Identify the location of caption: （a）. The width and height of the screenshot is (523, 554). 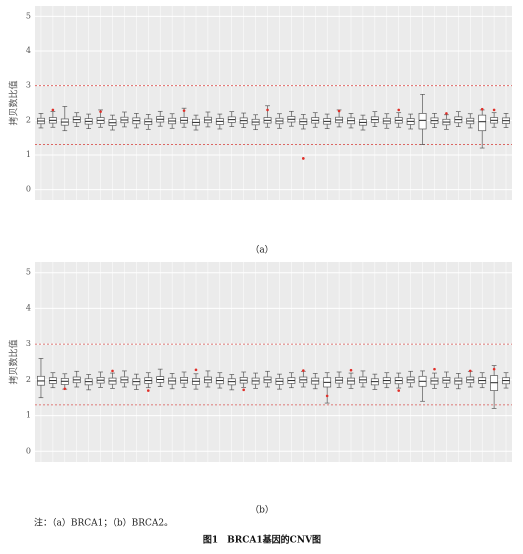
(261, 250).